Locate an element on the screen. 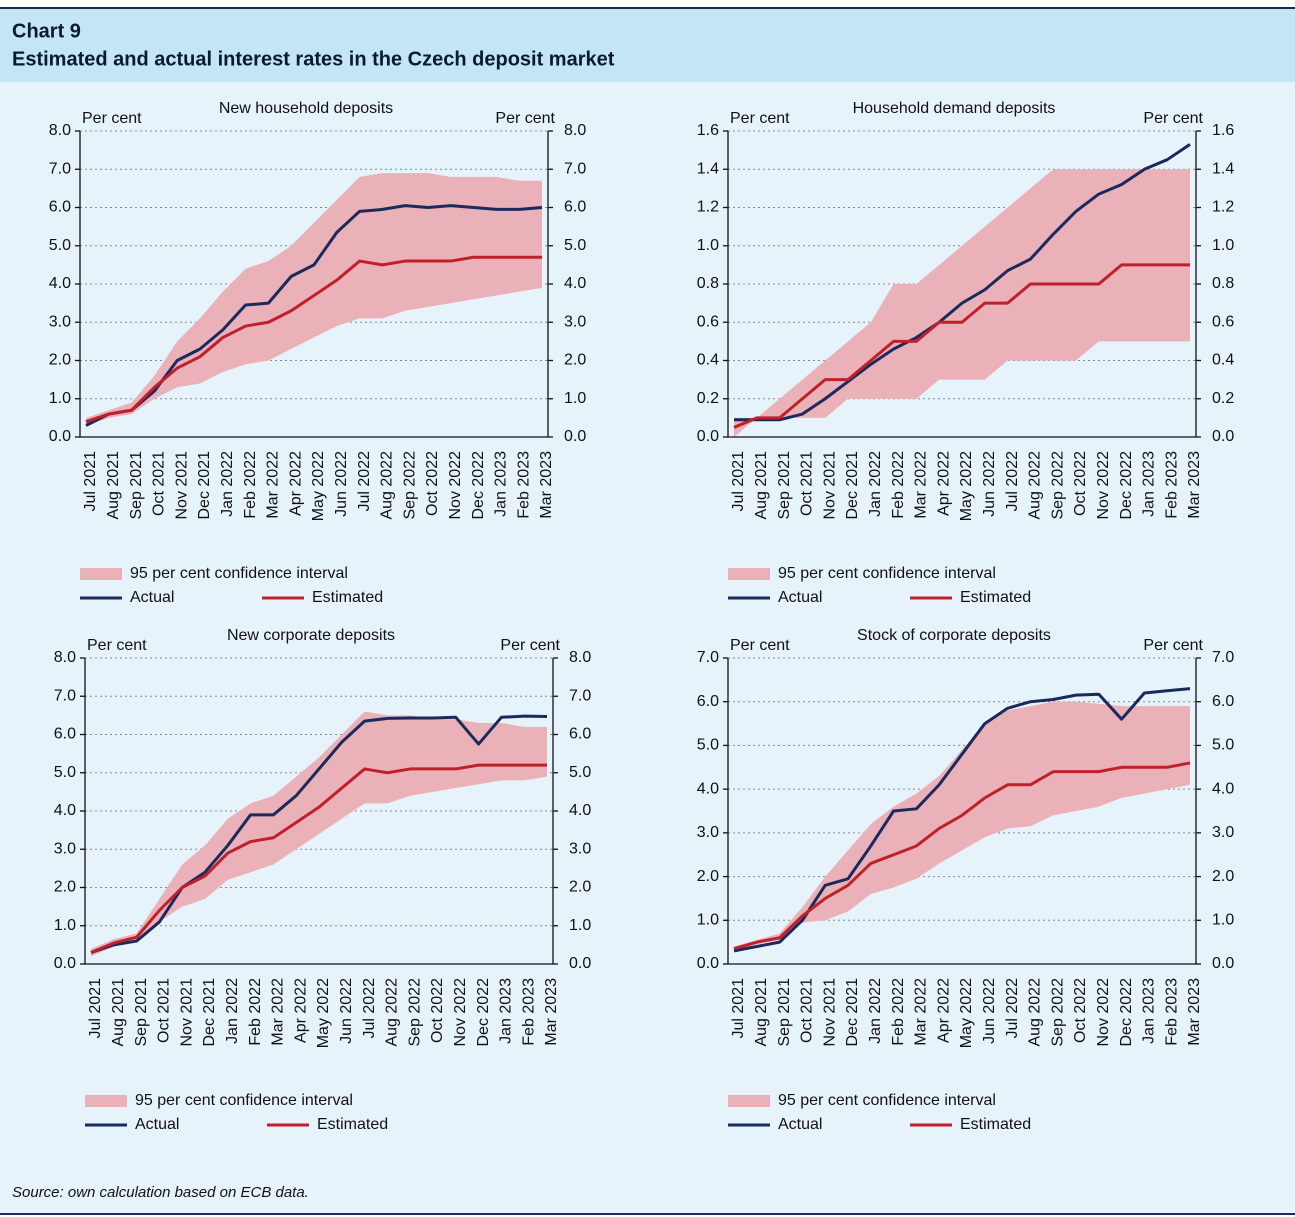 The width and height of the screenshot is (1295, 1217). x-tick-label: Mar 2022 is located at coordinates (278, 1012).